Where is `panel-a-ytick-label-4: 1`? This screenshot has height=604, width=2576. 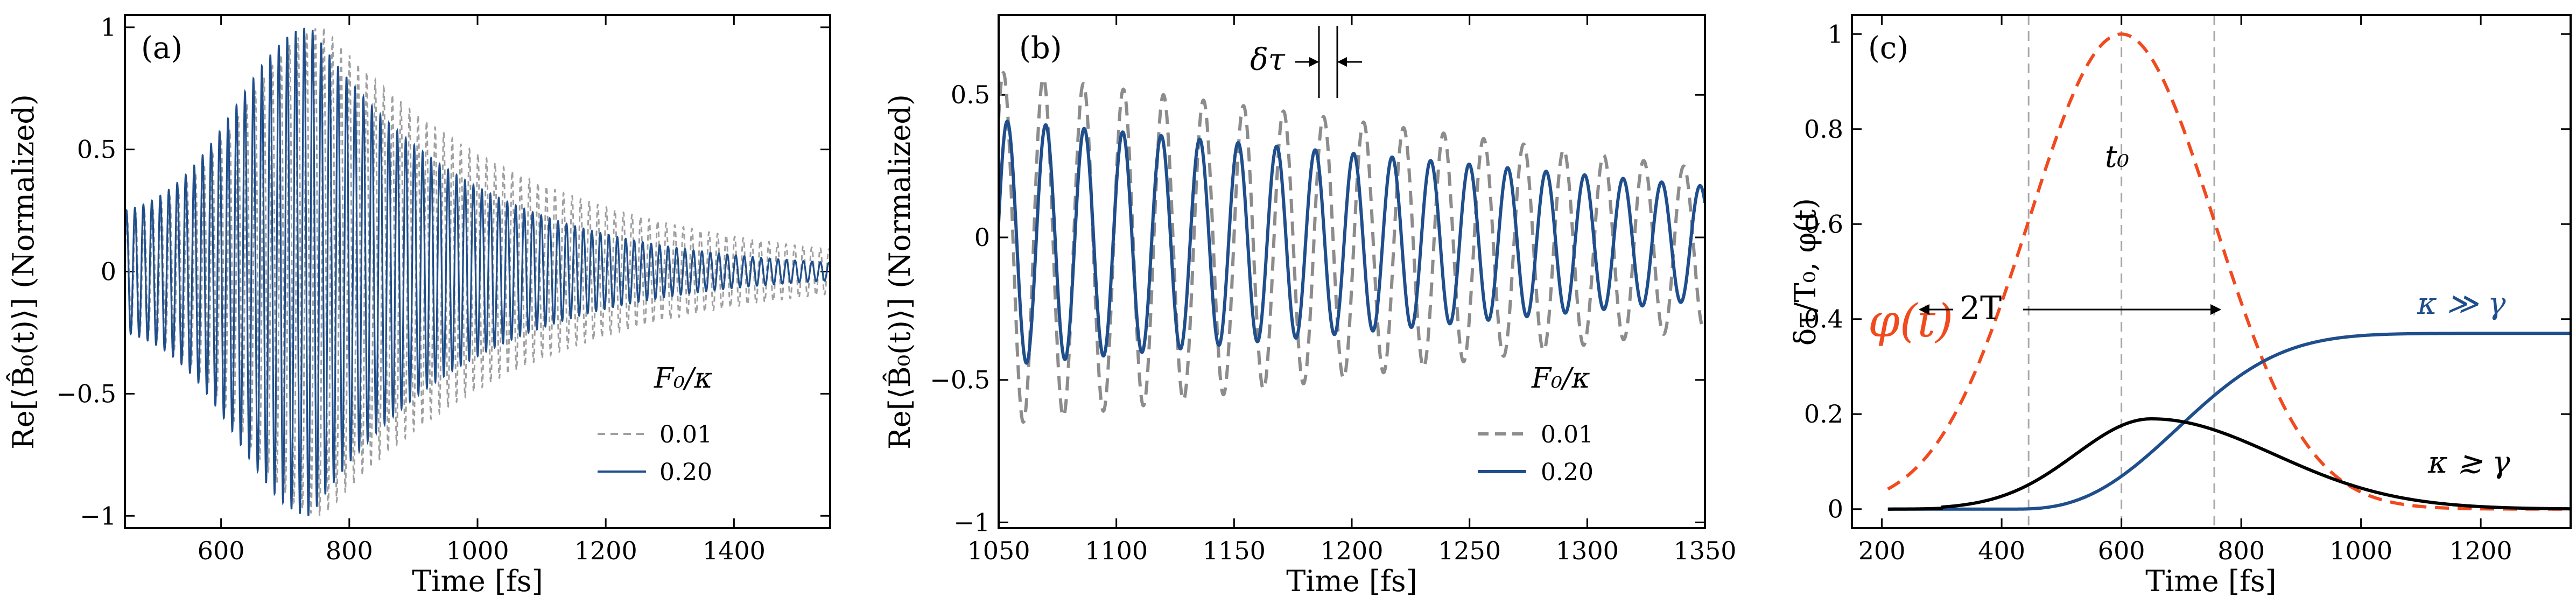 panel-a-ytick-label-4: 1 is located at coordinates (108, 28).